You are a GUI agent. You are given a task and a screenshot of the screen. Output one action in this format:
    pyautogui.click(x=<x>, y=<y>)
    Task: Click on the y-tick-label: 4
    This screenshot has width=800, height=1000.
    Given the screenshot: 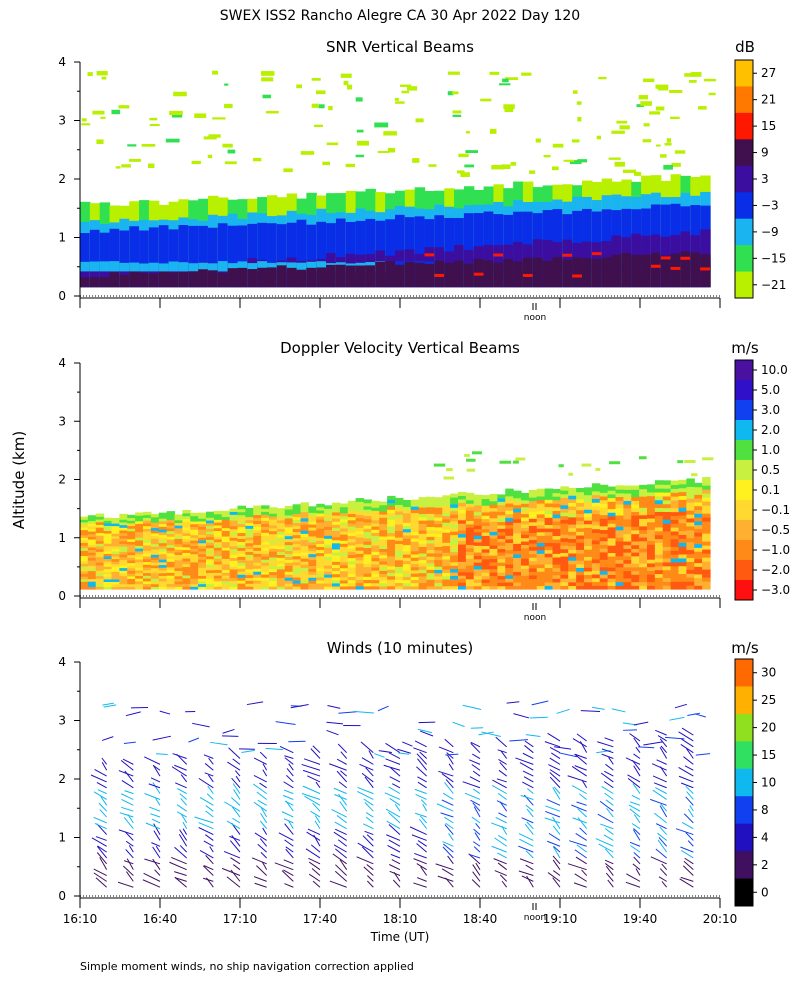 What is the action you would take?
    pyautogui.click(x=62, y=662)
    